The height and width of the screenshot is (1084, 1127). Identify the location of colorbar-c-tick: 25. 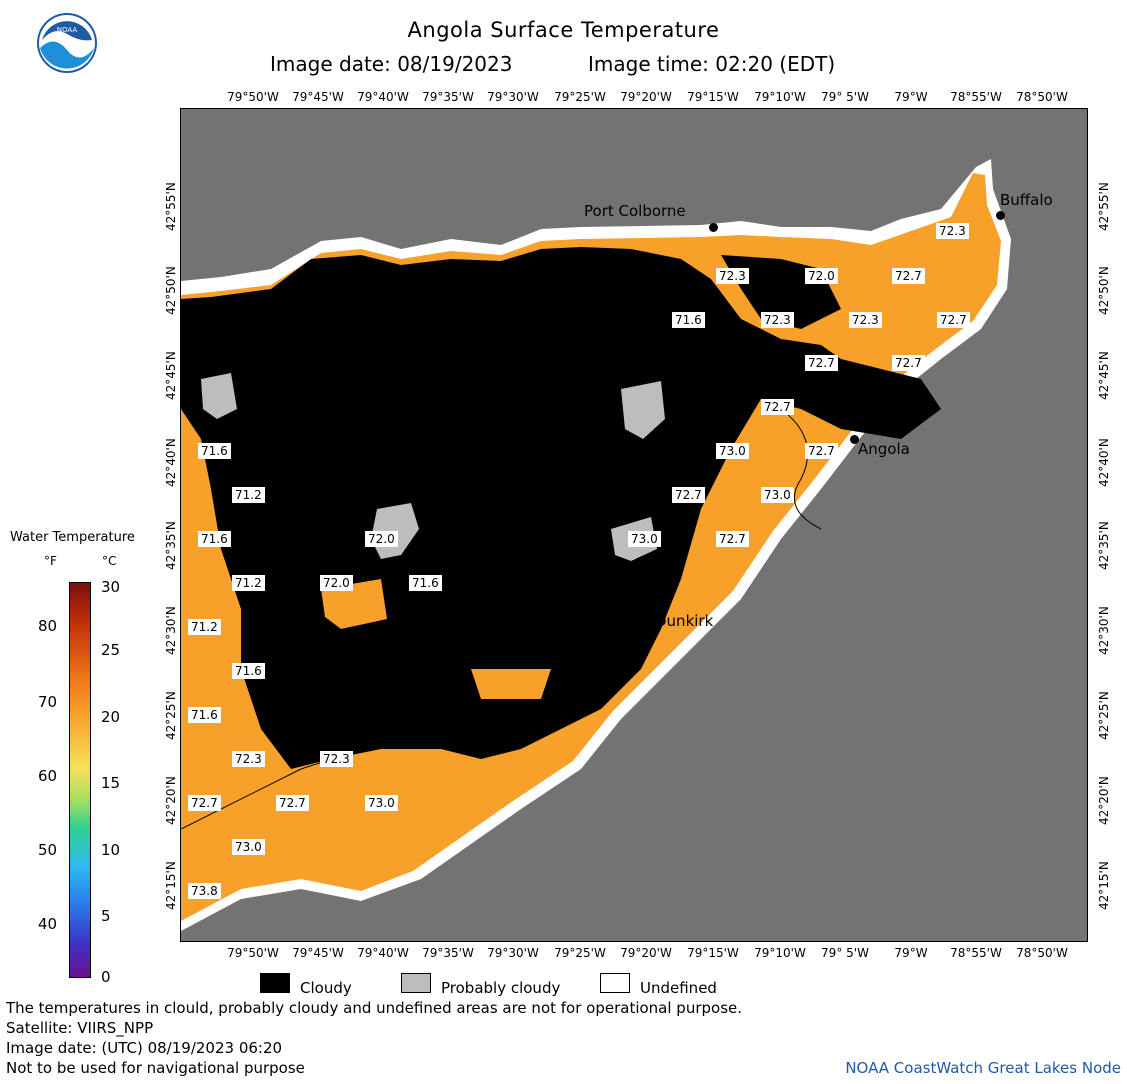
(111, 650).